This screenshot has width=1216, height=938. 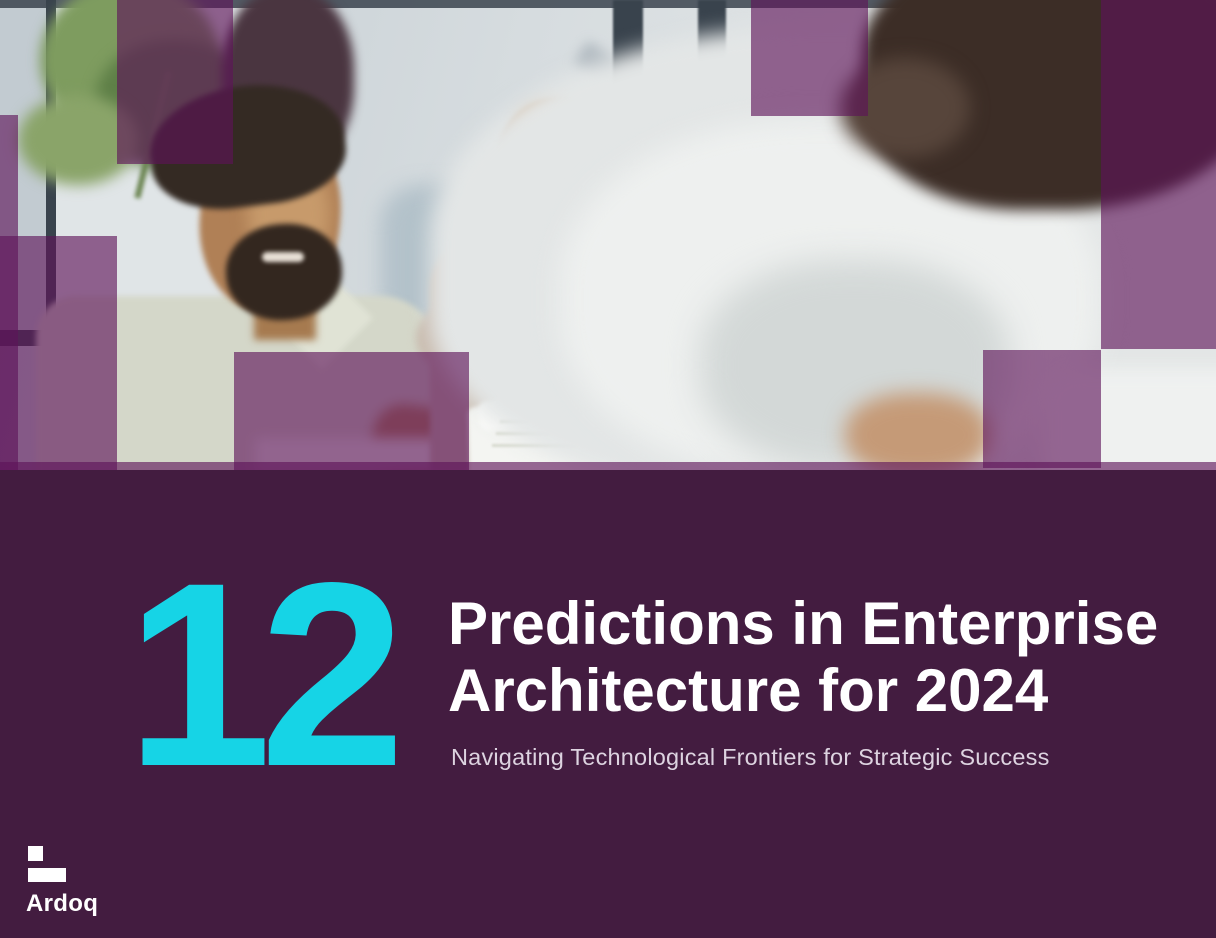 I want to click on cover-title-line2: Architecture for 2024, so click(x=748, y=691).